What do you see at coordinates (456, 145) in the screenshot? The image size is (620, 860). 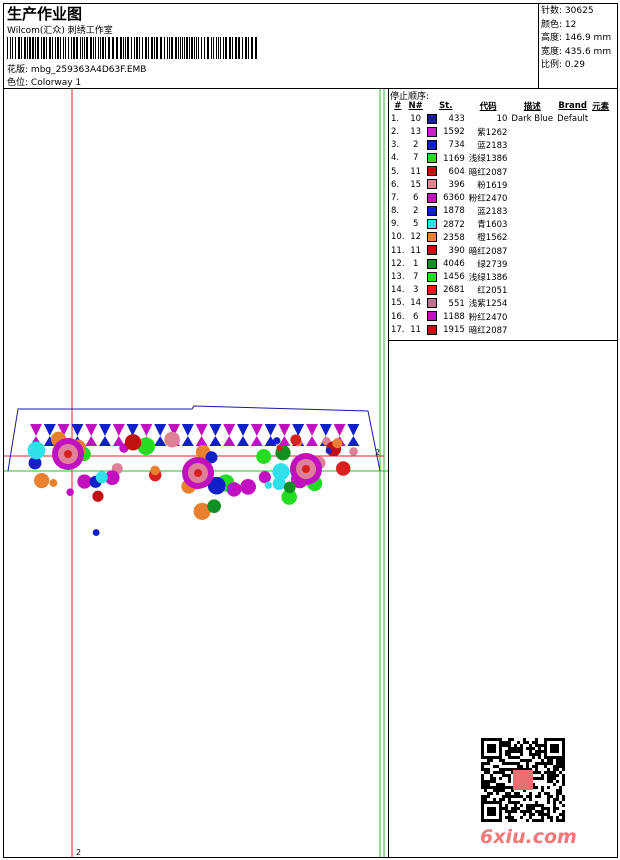 I see `stitches: 734` at bounding box center [456, 145].